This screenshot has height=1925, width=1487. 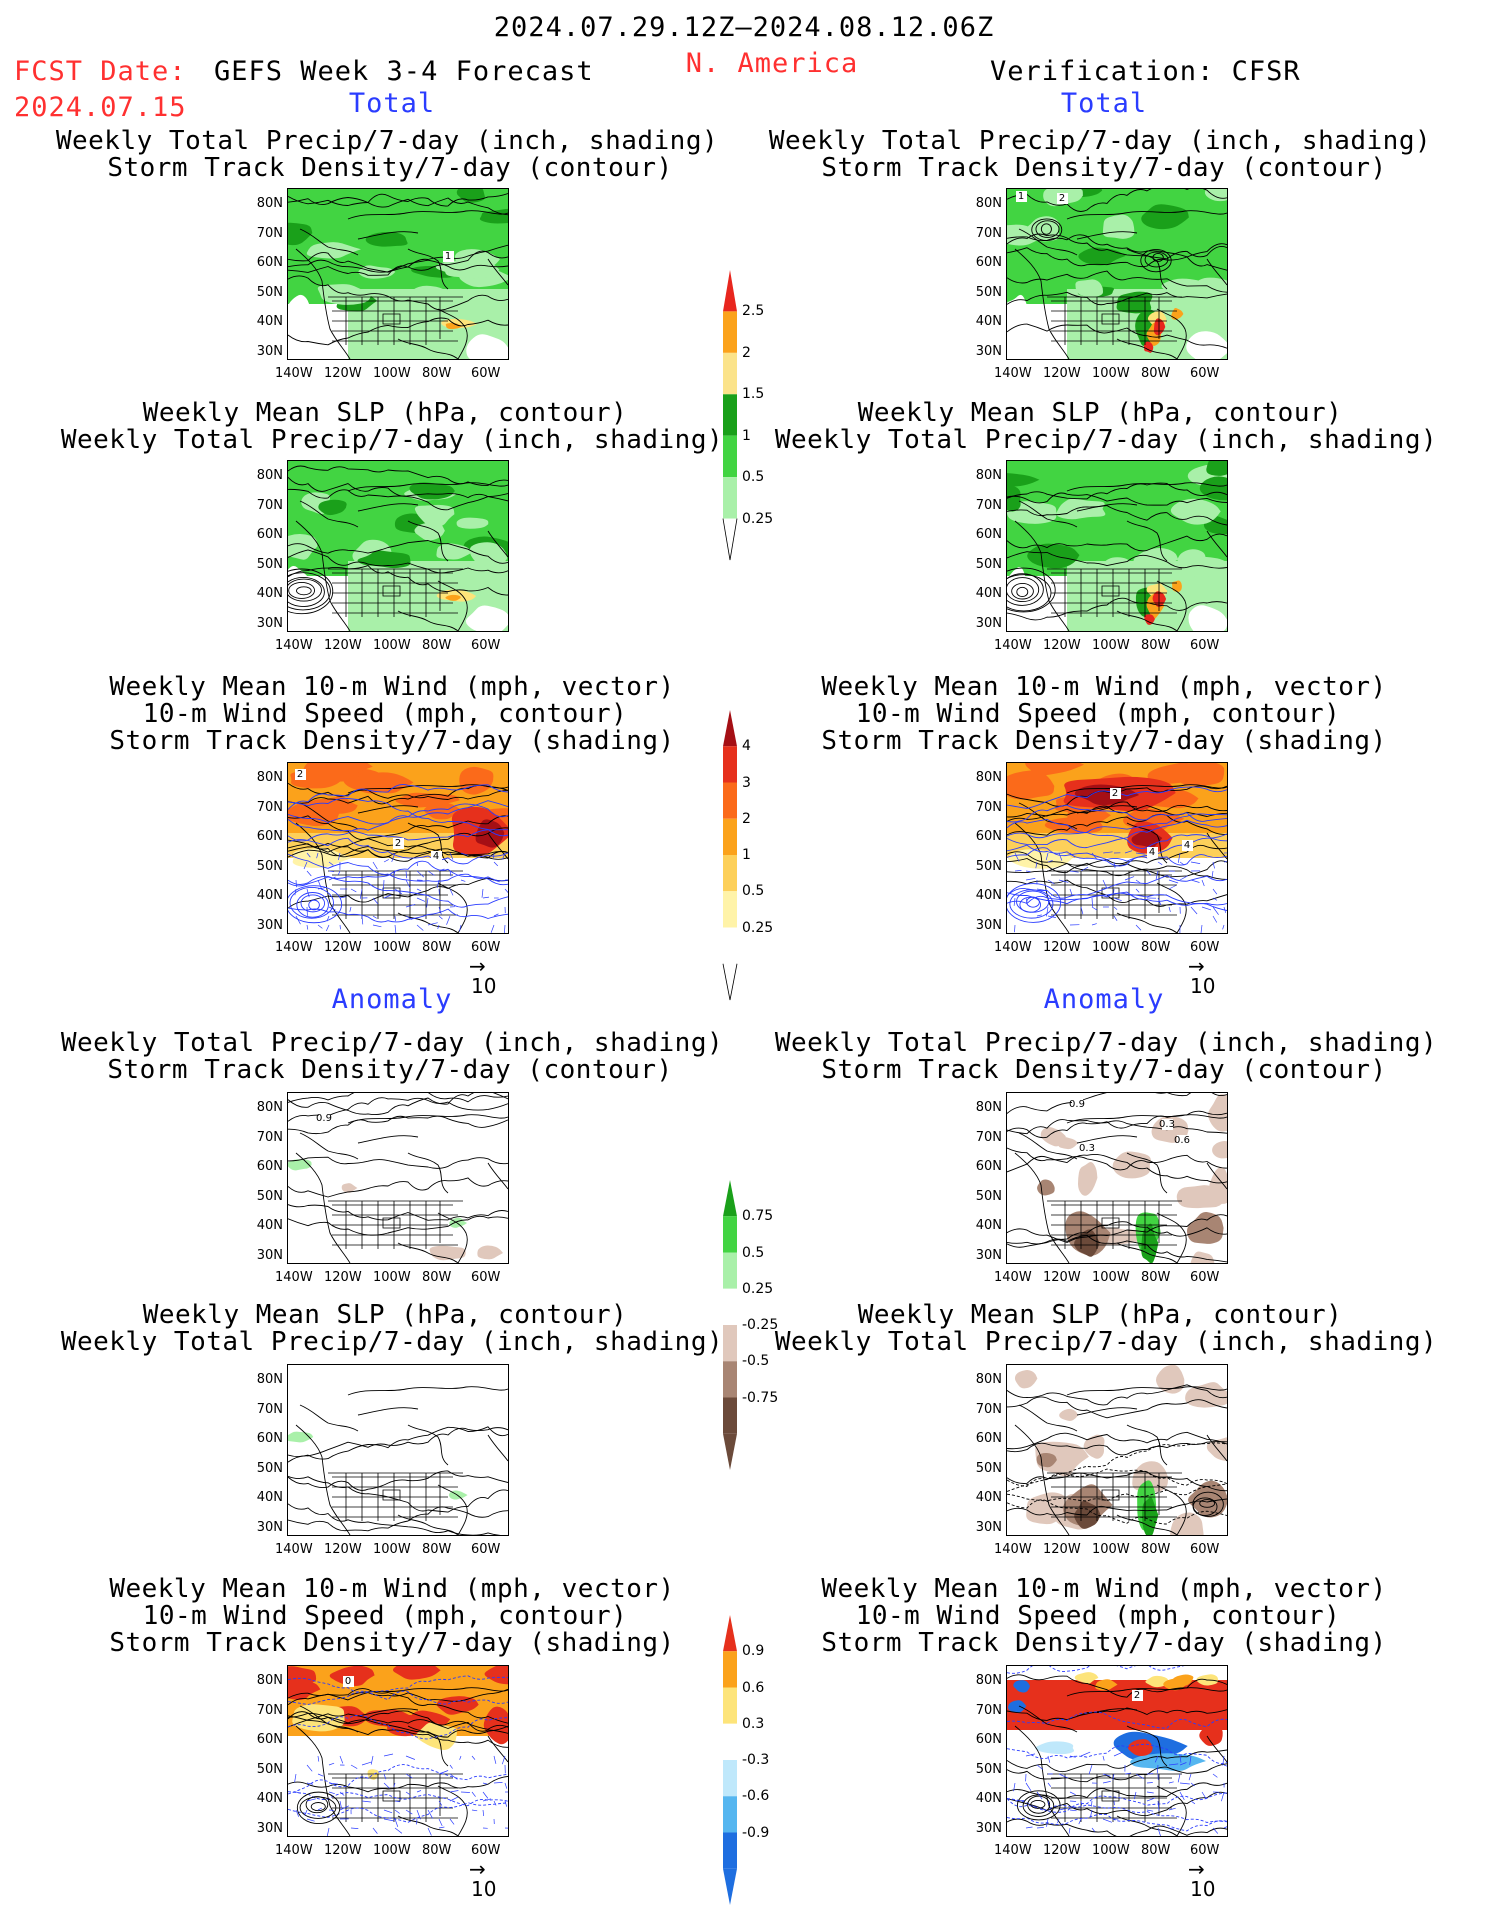 I want to click on title-p1-right-line2: Storm Track Density/7-day (contour), so click(x=1104, y=168).